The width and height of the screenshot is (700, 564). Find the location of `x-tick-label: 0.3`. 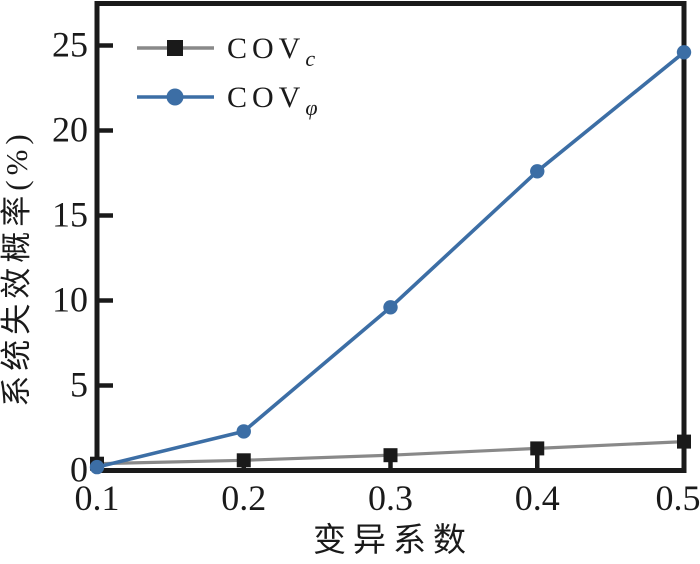

x-tick-label: 0.3 is located at coordinates (390, 498).